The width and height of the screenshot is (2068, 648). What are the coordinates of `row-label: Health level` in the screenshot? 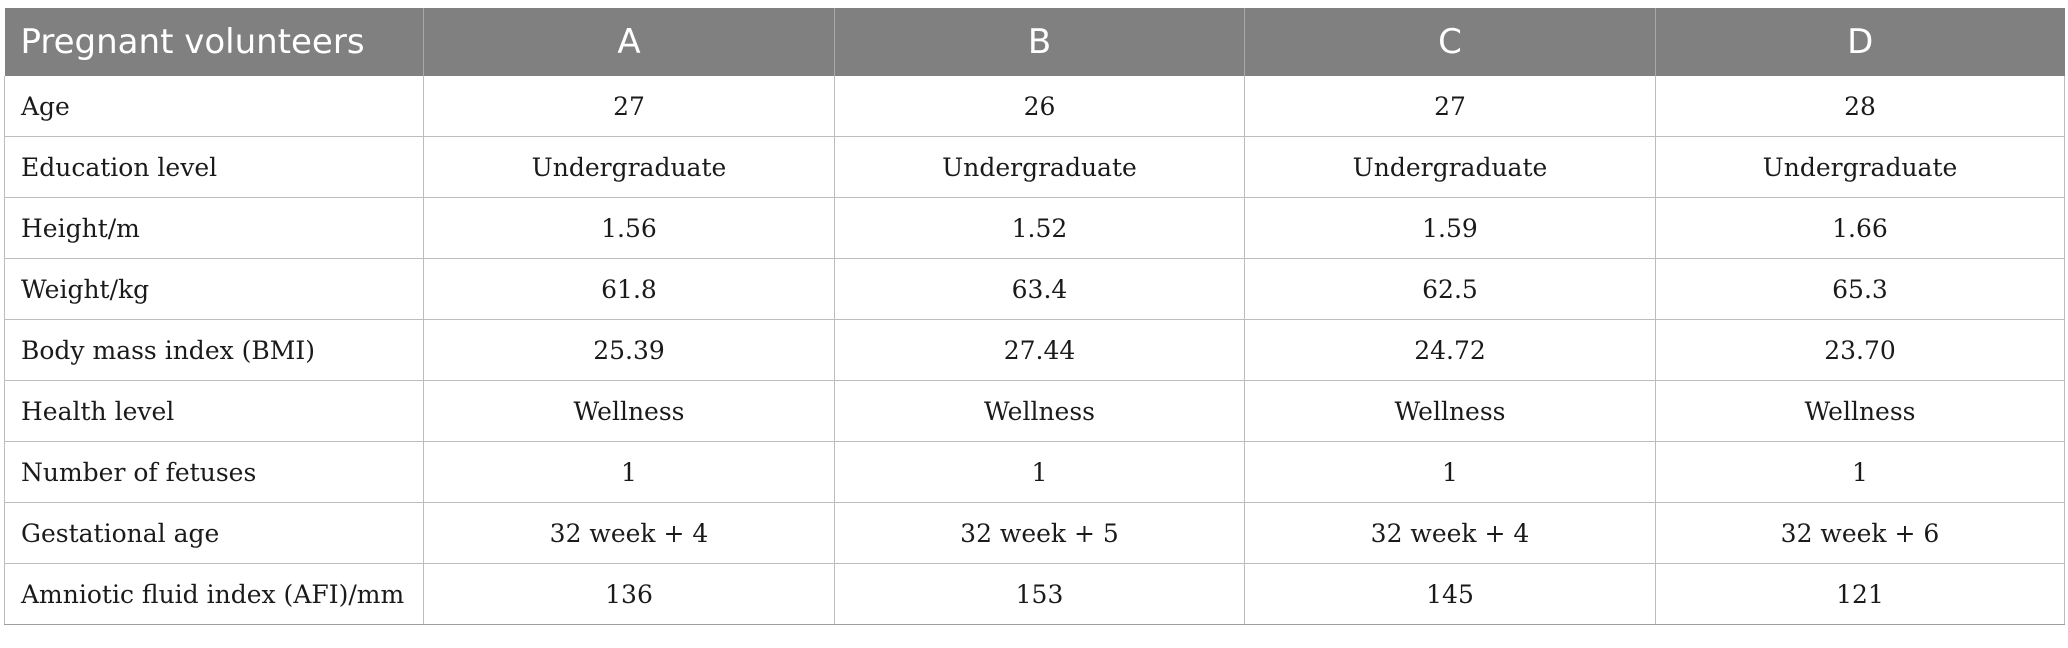 It's located at (214, 411).